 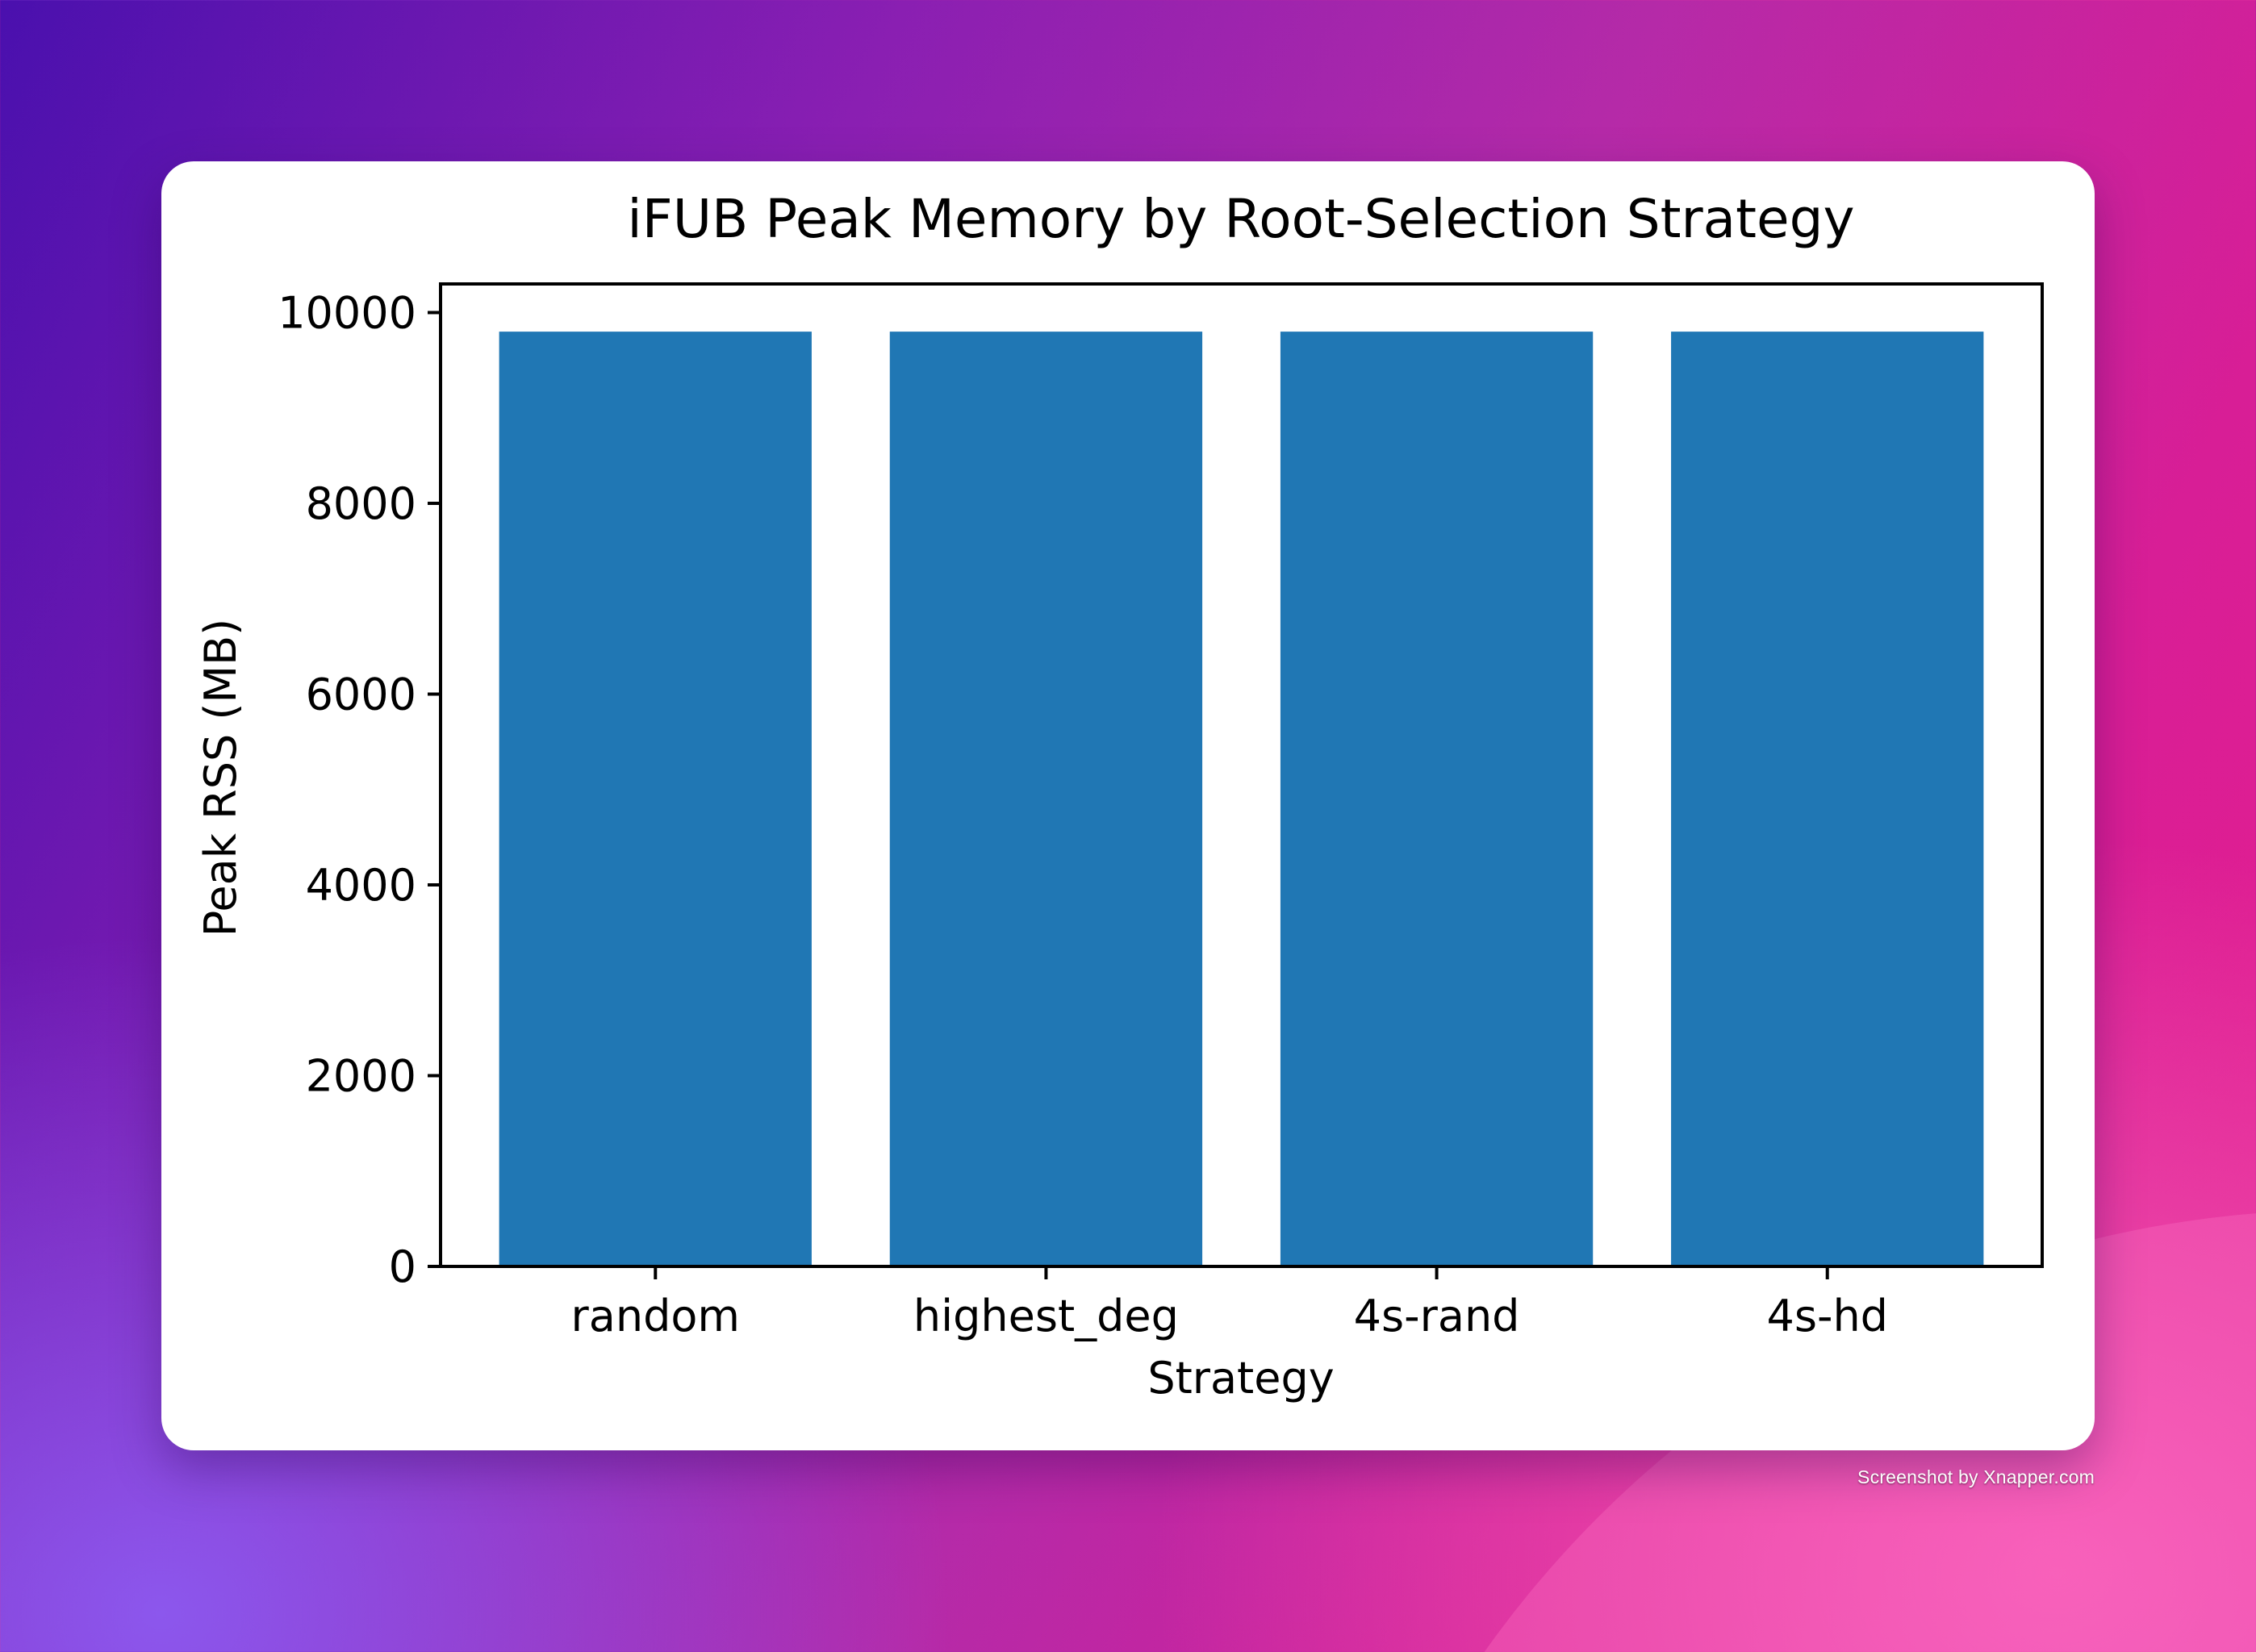 What do you see at coordinates (361, 1075) in the screenshot?
I see `y-tick-label: 2000` at bounding box center [361, 1075].